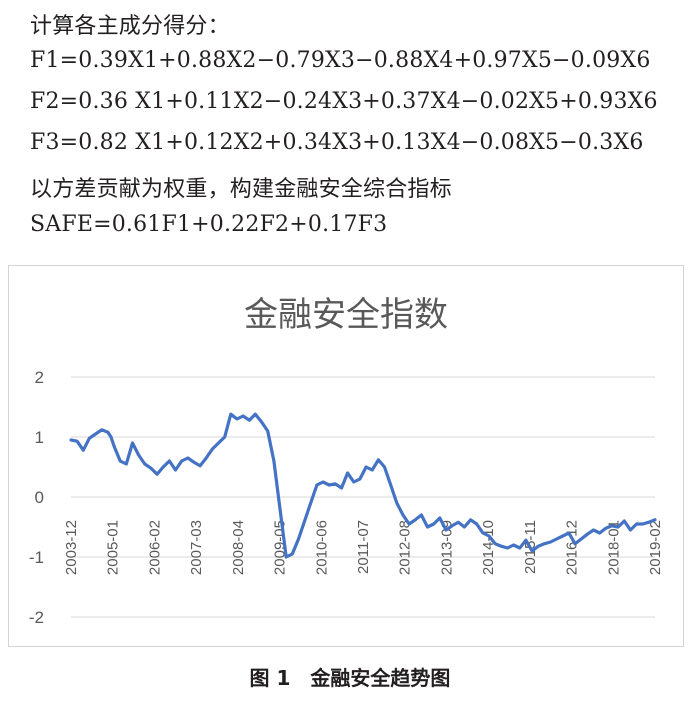 The height and width of the screenshot is (702, 700). What do you see at coordinates (238, 547) in the screenshot?
I see `x-tick-label: 2008-04` at bounding box center [238, 547].